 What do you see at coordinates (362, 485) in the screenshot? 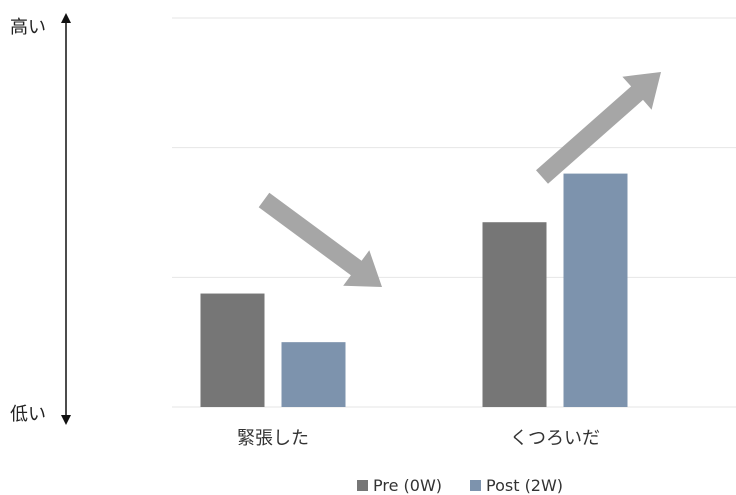
I see `legend-swatch-pre` at bounding box center [362, 485].